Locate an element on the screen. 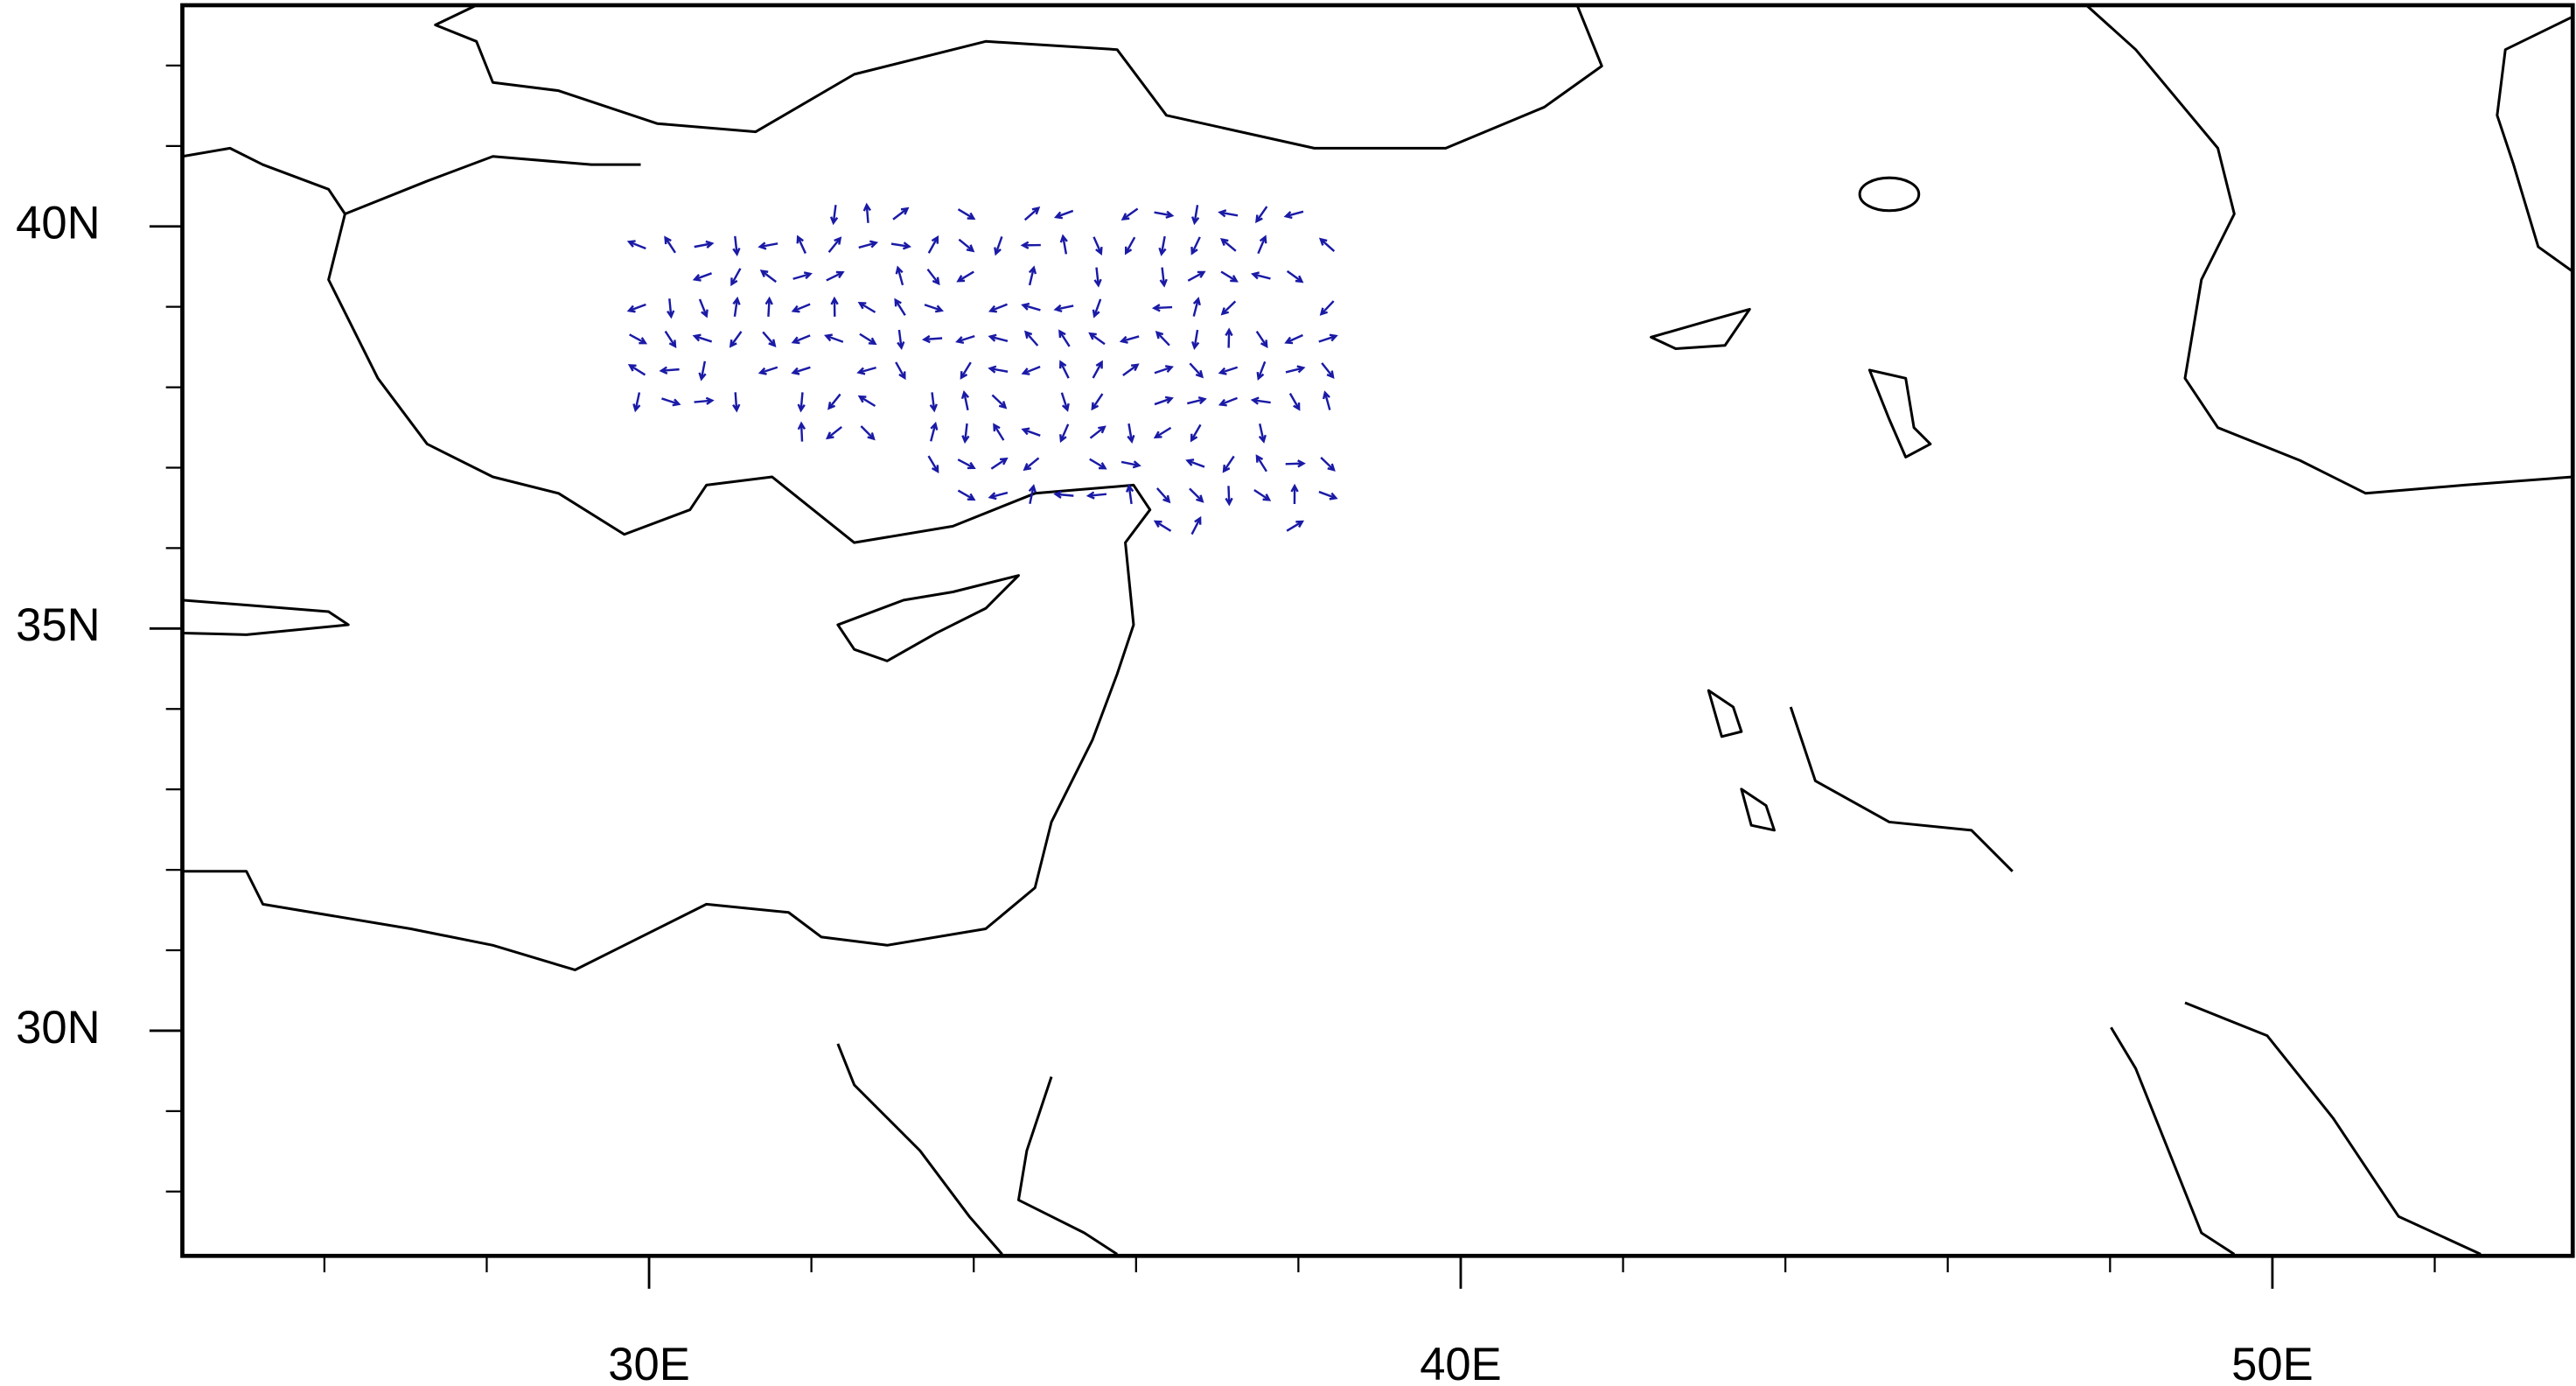  crete is located at coordinates (265, 617).